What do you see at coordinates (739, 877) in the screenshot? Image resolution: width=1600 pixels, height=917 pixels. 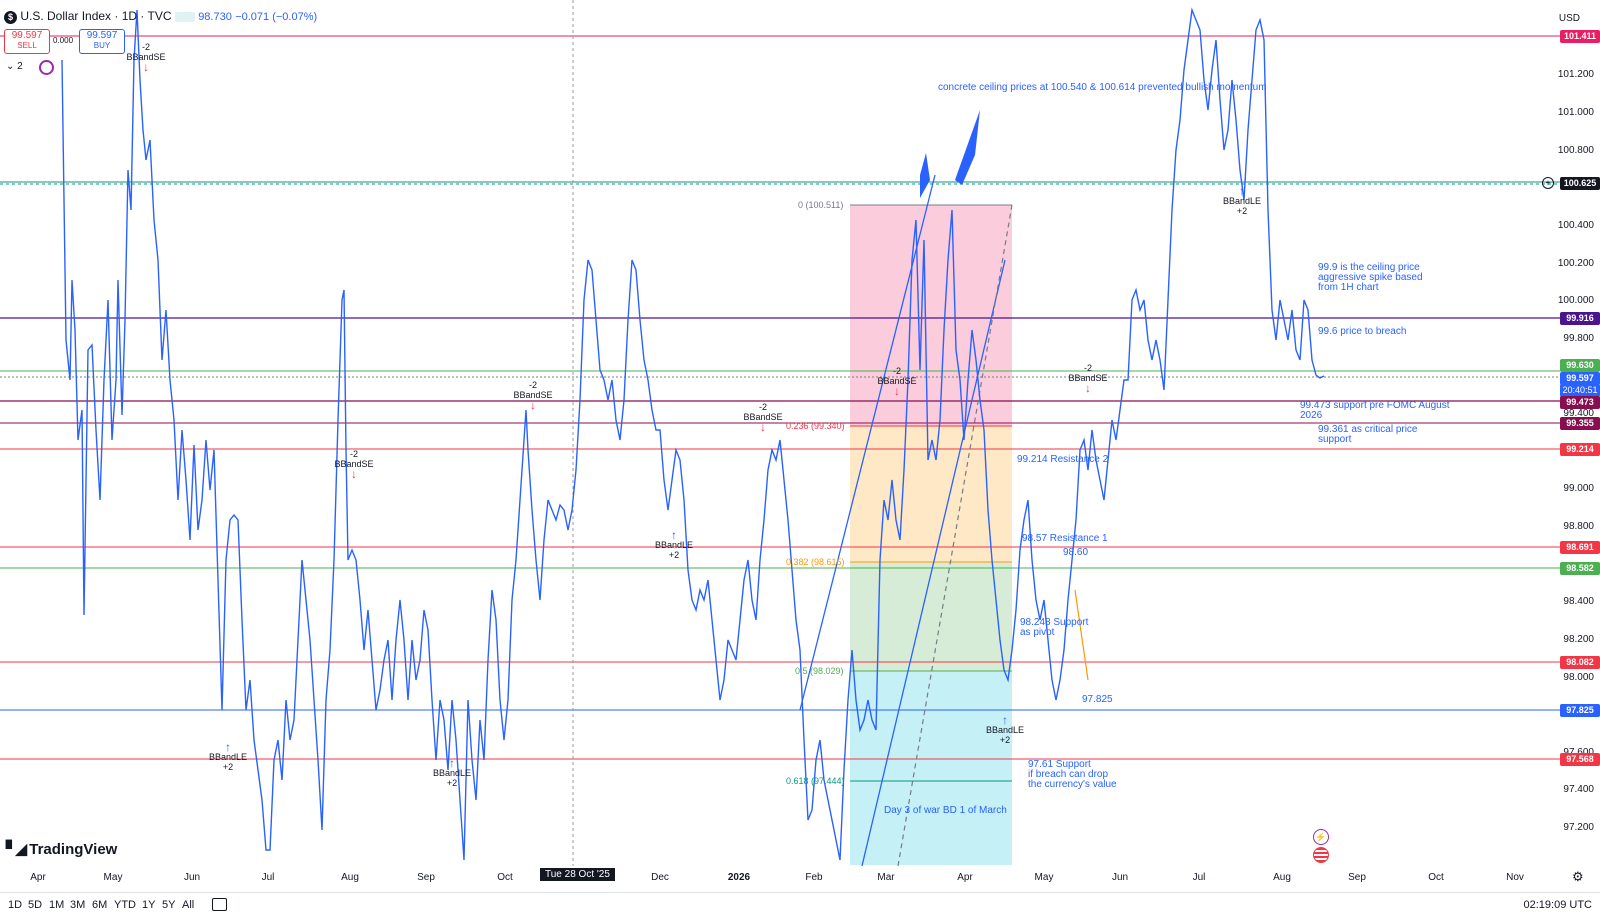 I see `time-tick: 2026` at bounding box center [739, 877].